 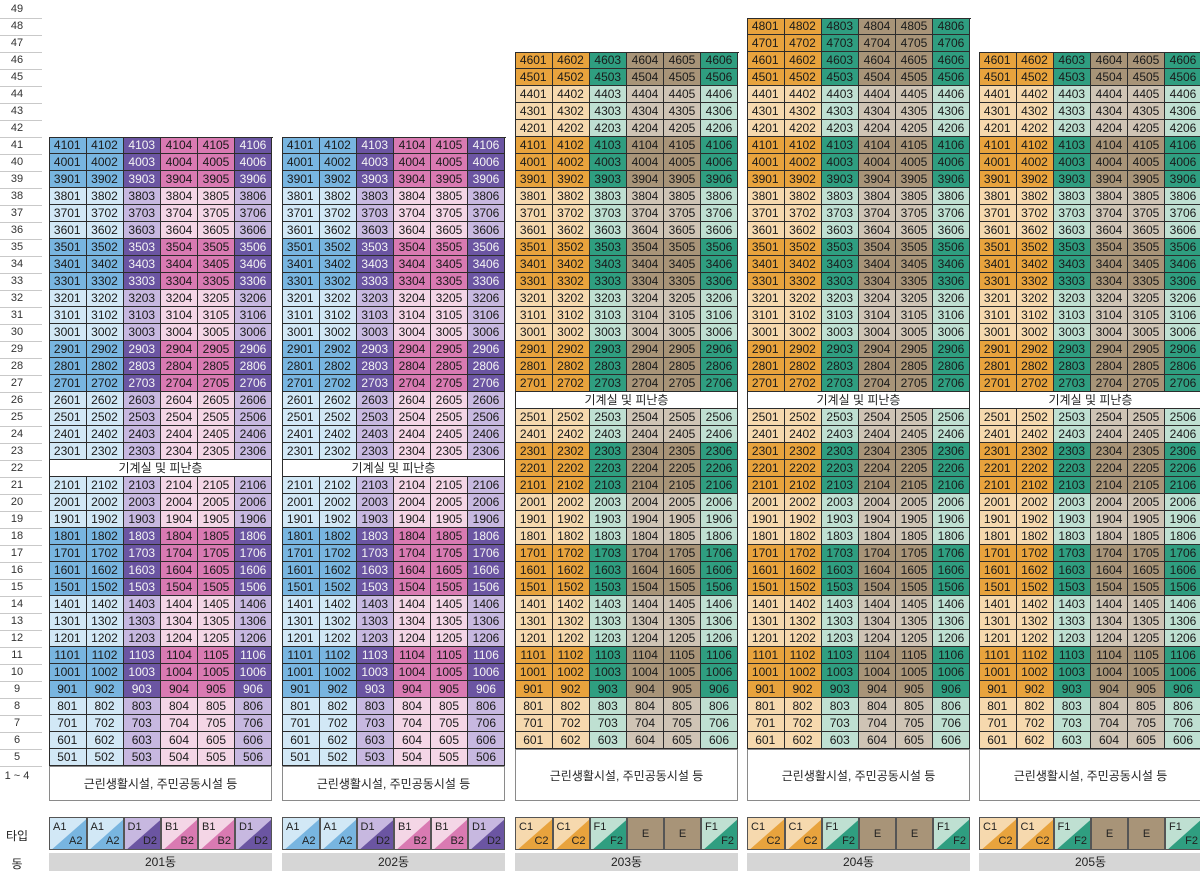 I want to click on unit-cell: 1301, so click(x=68, y=621).